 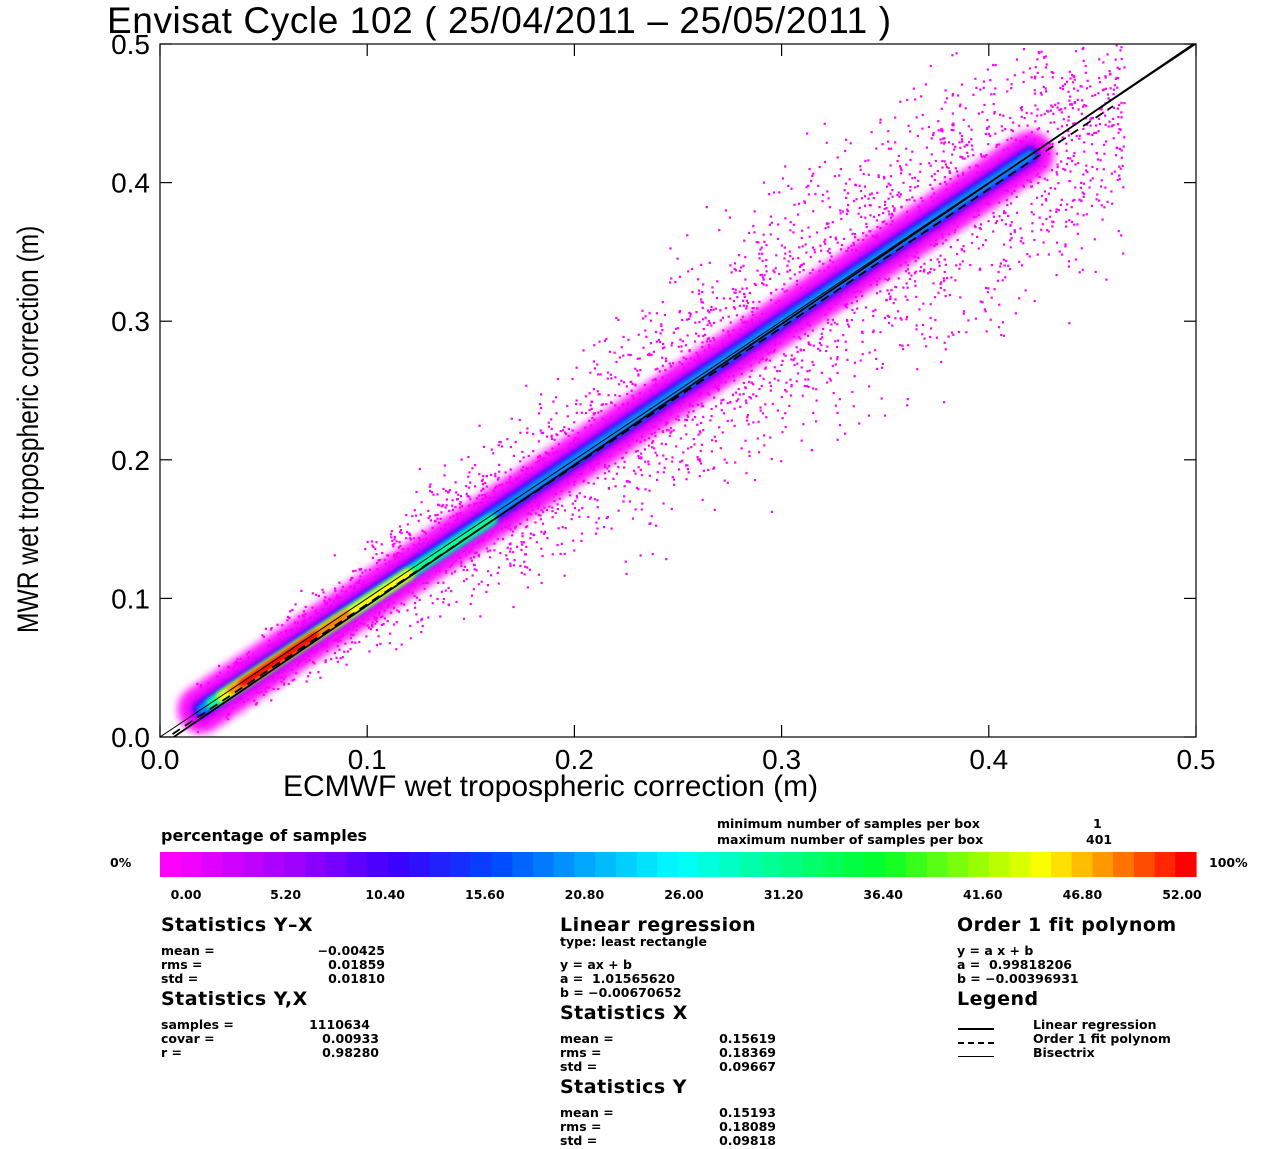 I want to click on poly-fit-b: b = −0.00396931, so click(x=1018, y=978).